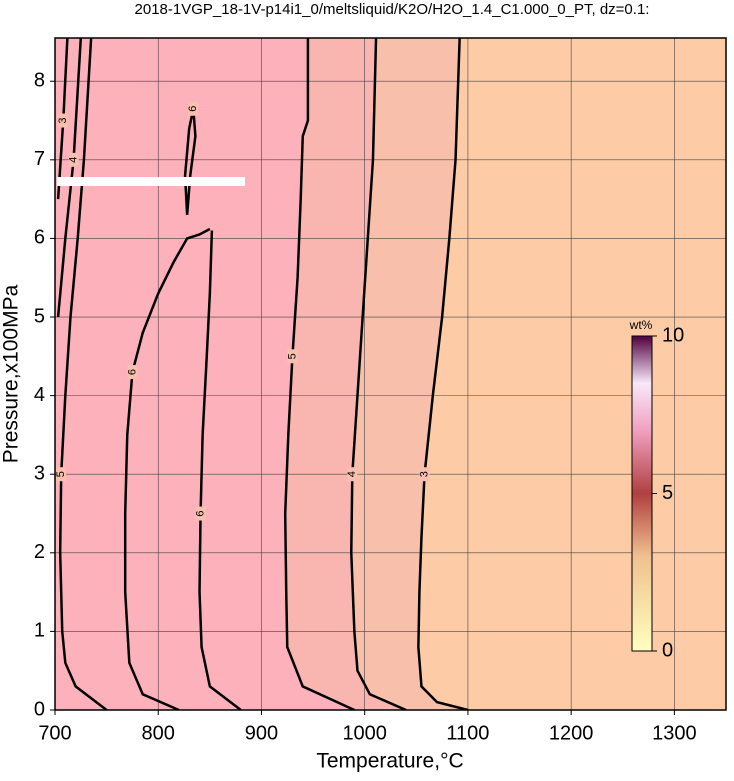 The height and width of the screenshot is (781, 734). Describe the element at coordinates (39, 552) in the screenshot. I see `y-tick-label: 2` at that location.